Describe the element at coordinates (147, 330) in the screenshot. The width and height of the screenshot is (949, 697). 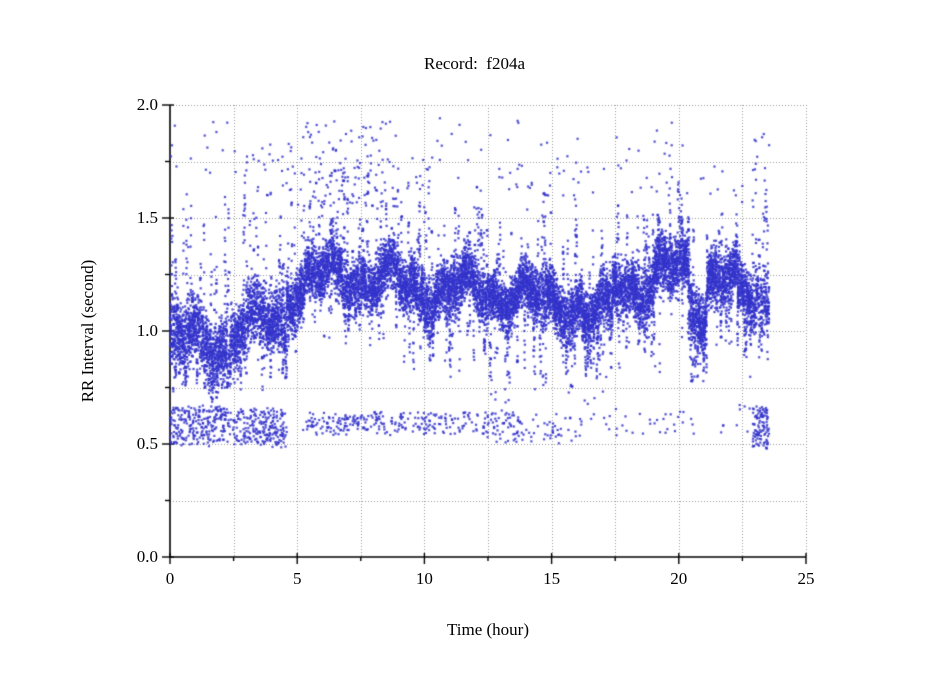
I see `y-tick-label-1.0: 1.0` at that location.